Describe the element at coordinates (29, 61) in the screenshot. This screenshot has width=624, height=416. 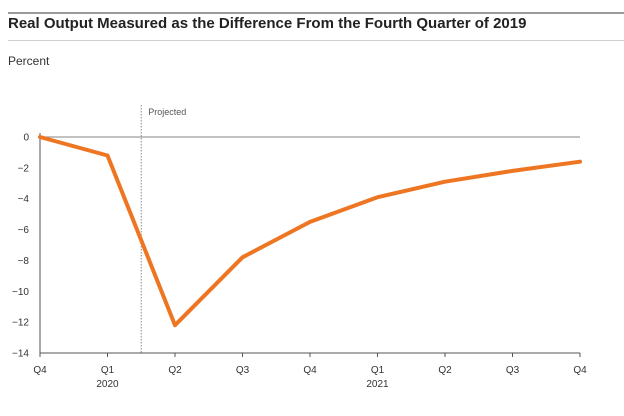
I see `y-axis-unit-label: Percent` at that location.